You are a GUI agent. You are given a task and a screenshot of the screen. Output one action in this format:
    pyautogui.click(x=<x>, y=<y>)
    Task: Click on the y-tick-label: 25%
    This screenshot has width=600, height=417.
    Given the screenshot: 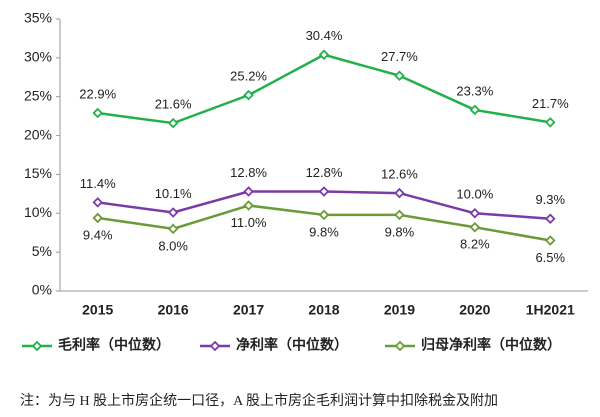 What is the action you would take?
    pyautogui.click(x=38, y=95)
    